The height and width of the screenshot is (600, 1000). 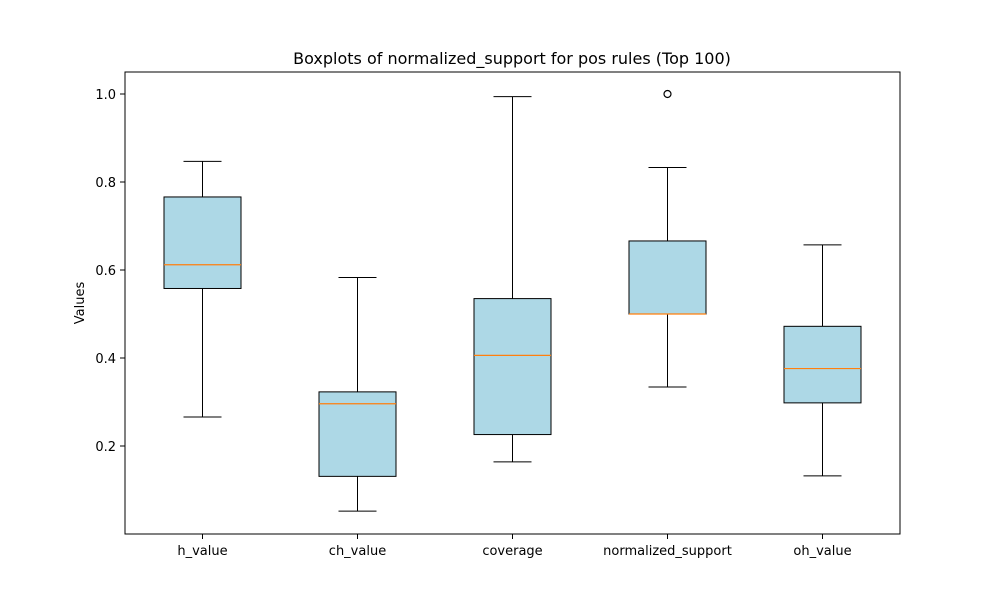 What do you see at coordinates (512, 367) in the screenshot?
I see `box-coverage` at bounding box center [512, 367].